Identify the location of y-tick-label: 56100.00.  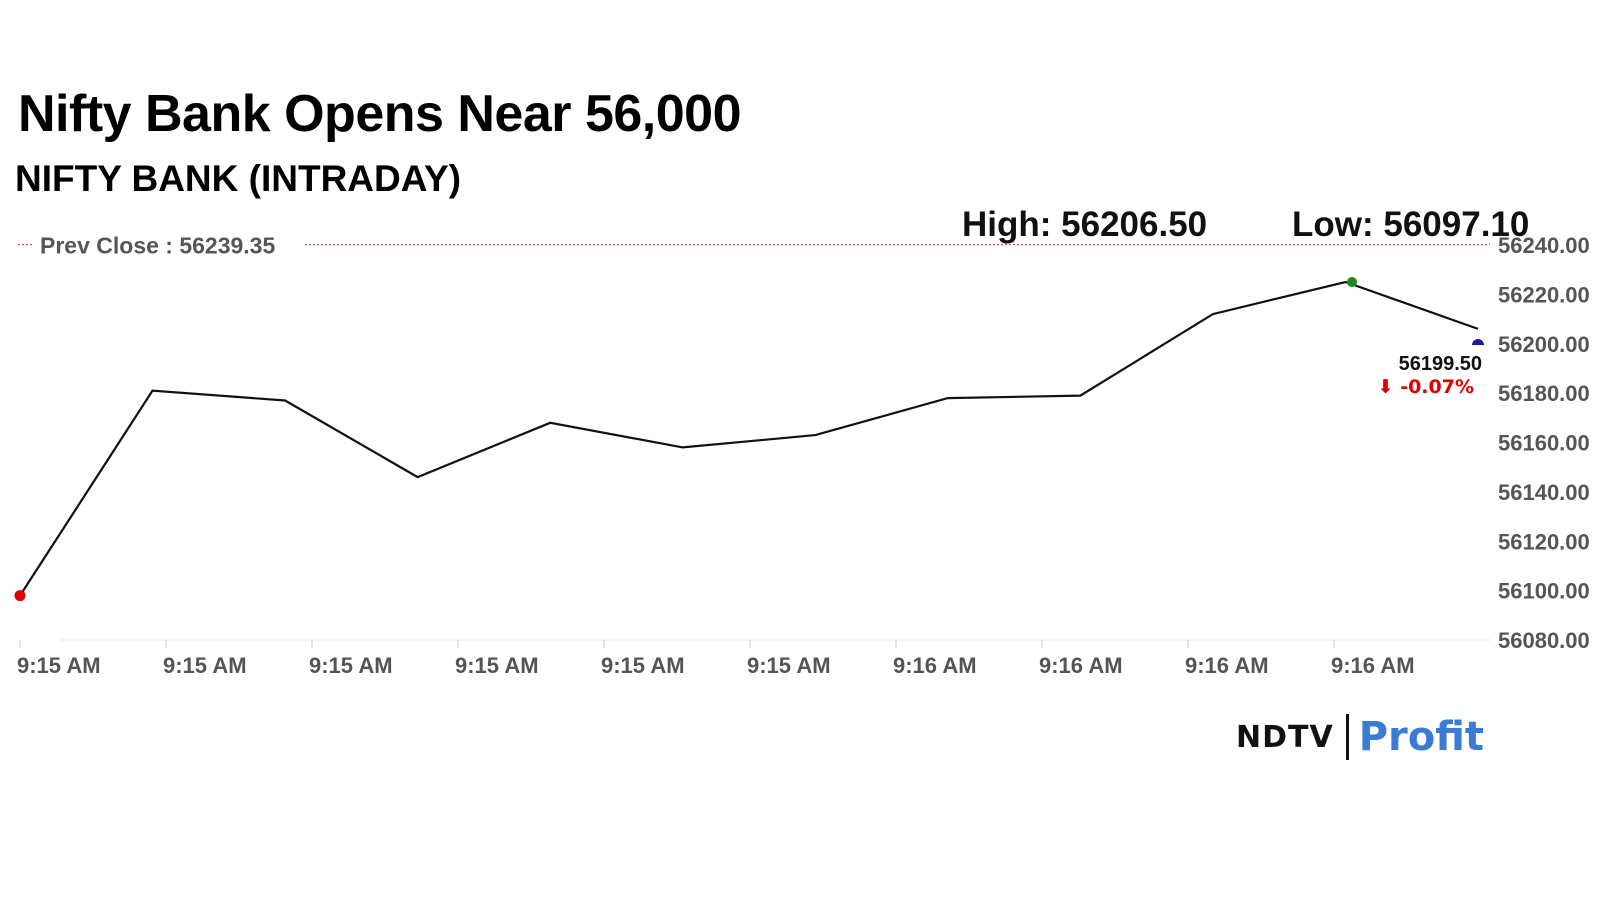
(1544, 591).